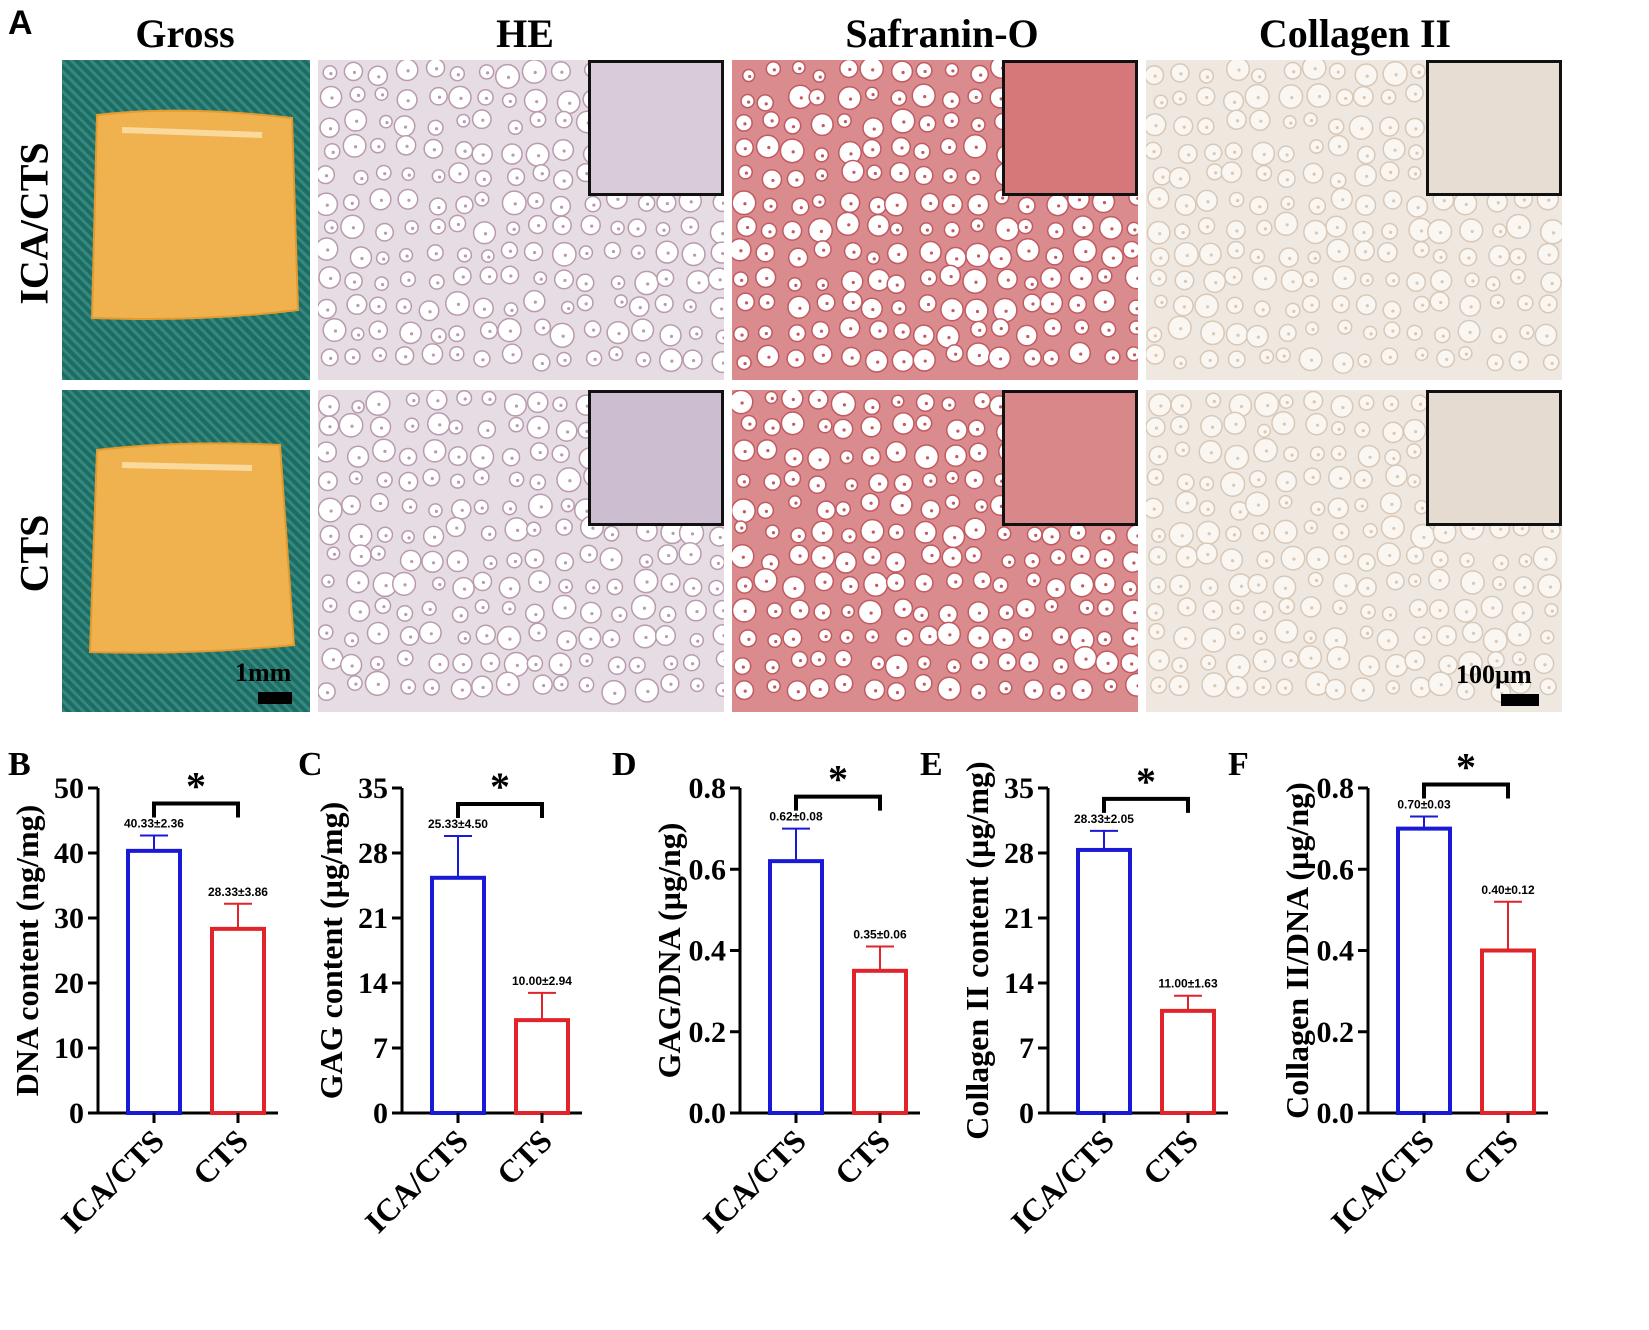 Image resolution: width=1649 pixels, height=1330 pixels. I want to click on y-tick-label: 0.2, so click(708, 1032).